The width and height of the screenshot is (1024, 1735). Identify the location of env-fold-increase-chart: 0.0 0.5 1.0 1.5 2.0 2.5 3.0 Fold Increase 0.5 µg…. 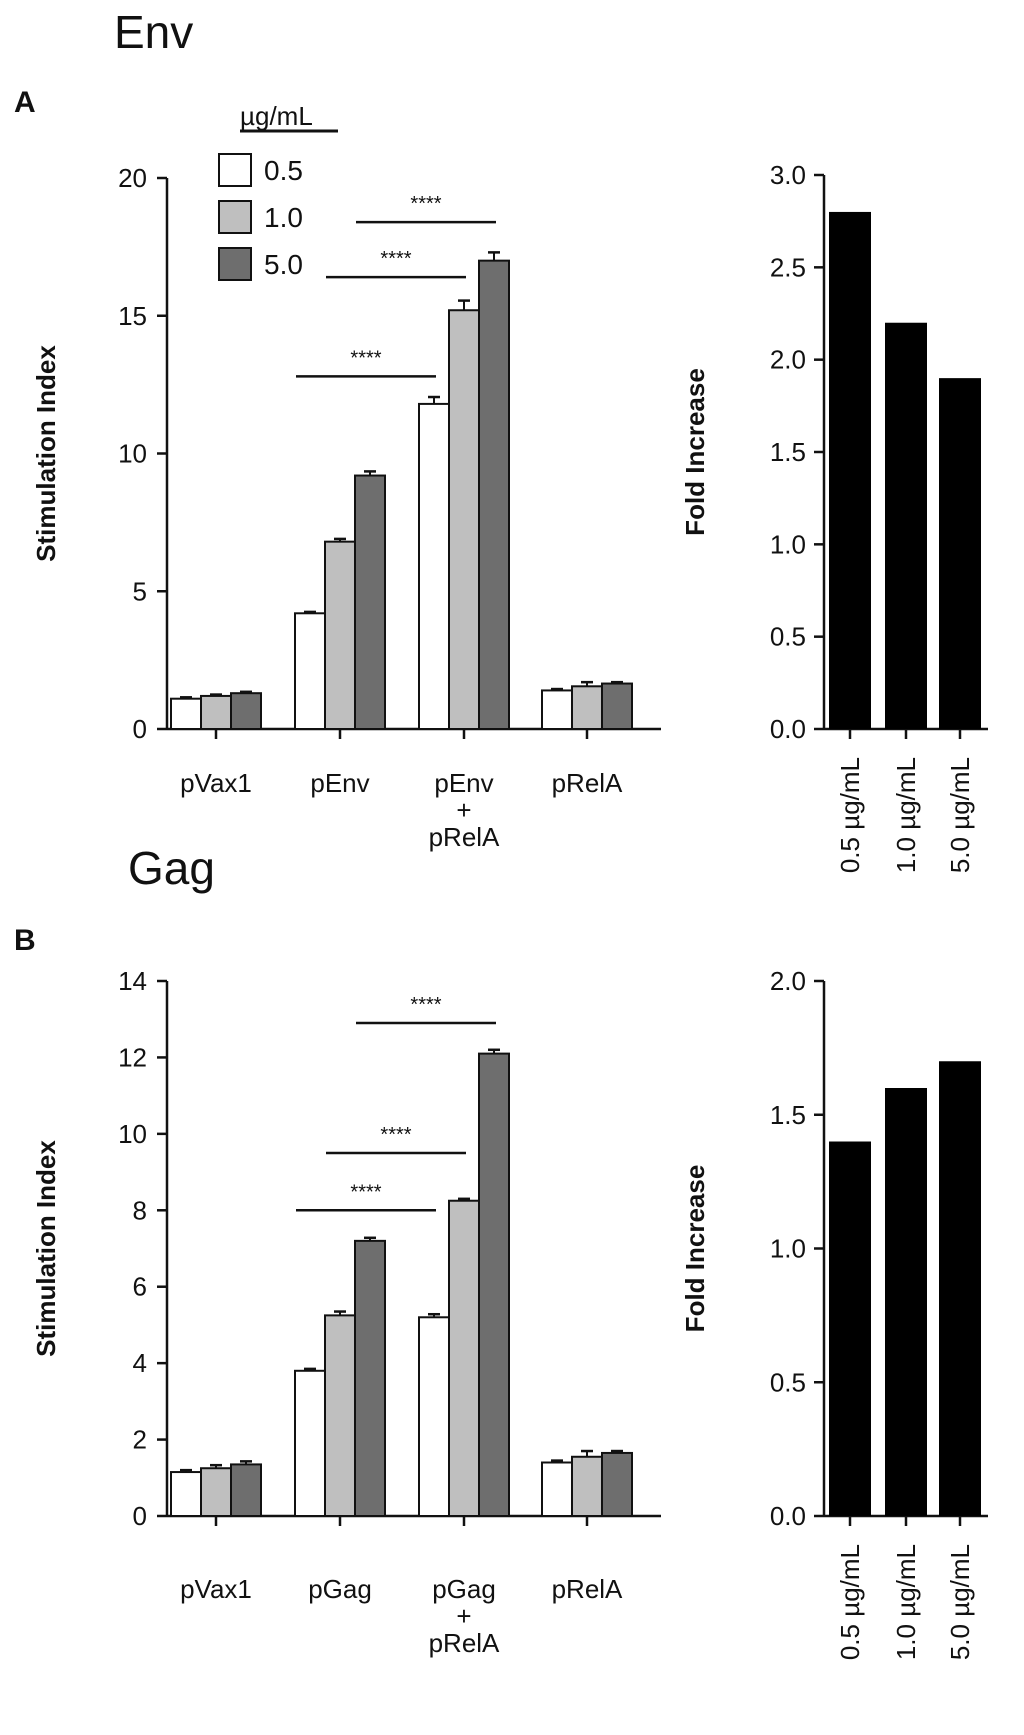
(834, 516).